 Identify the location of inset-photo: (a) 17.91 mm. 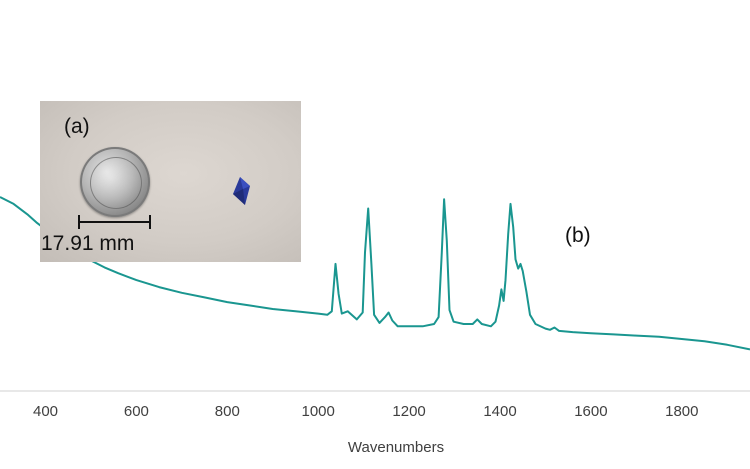
(170, 181).